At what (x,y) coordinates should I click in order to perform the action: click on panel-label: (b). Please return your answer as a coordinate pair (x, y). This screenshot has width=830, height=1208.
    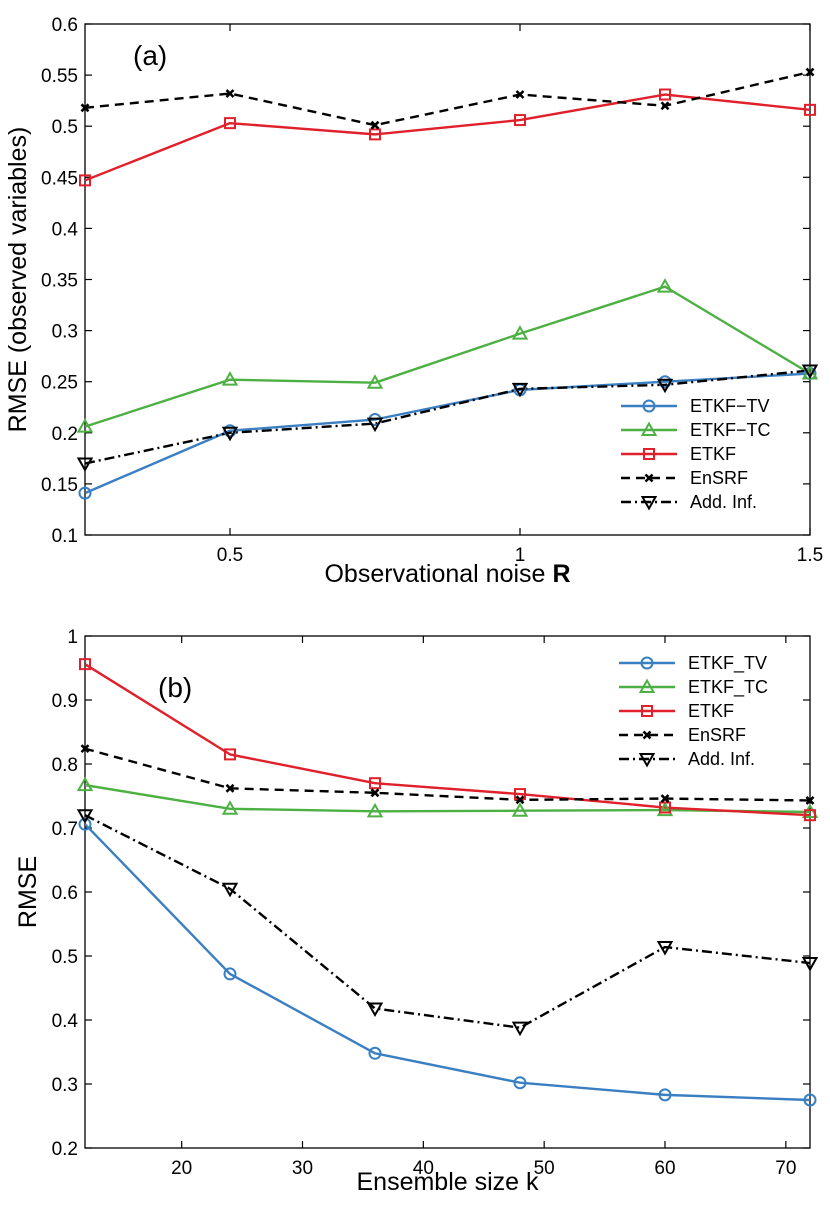
    Looking at the image, I should click on (175, 687).